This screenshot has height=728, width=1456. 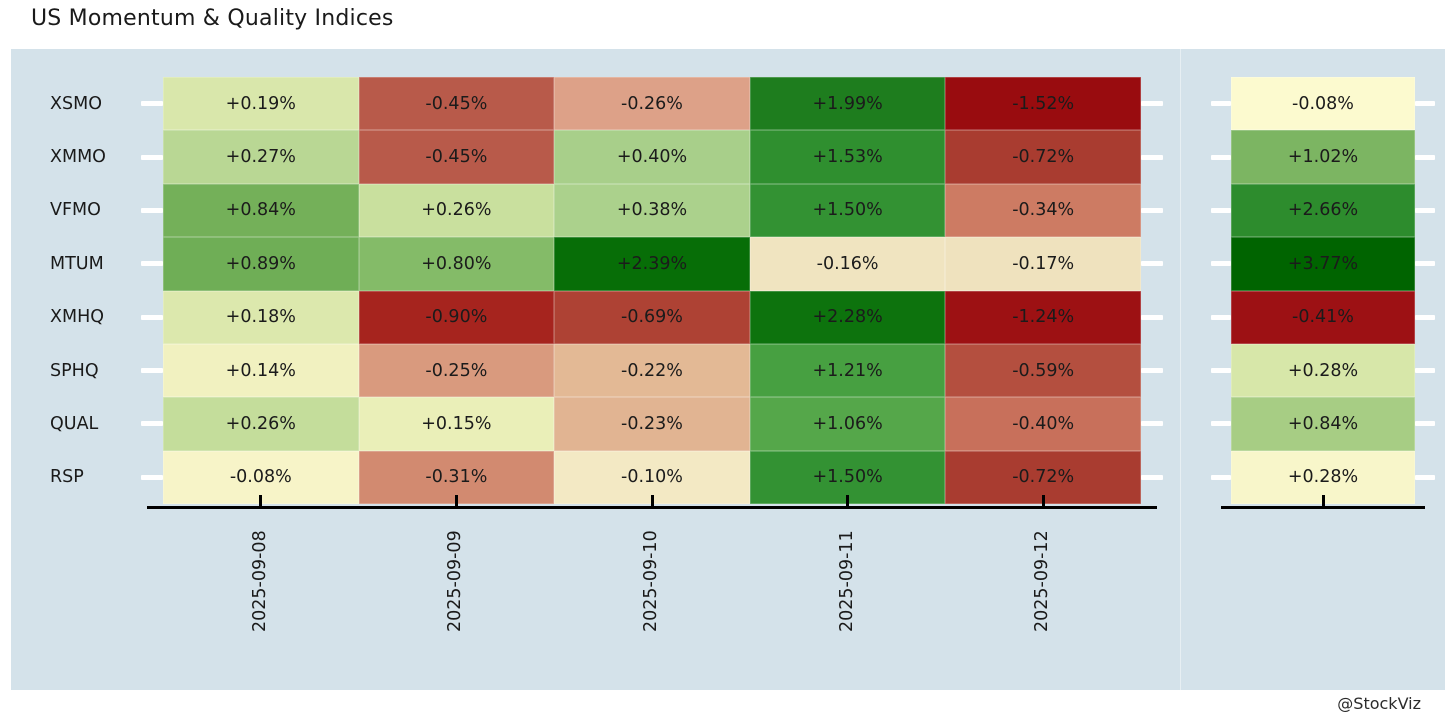 I want to click on heatmap-cell: -0.26%, so click(x=652, y=104).